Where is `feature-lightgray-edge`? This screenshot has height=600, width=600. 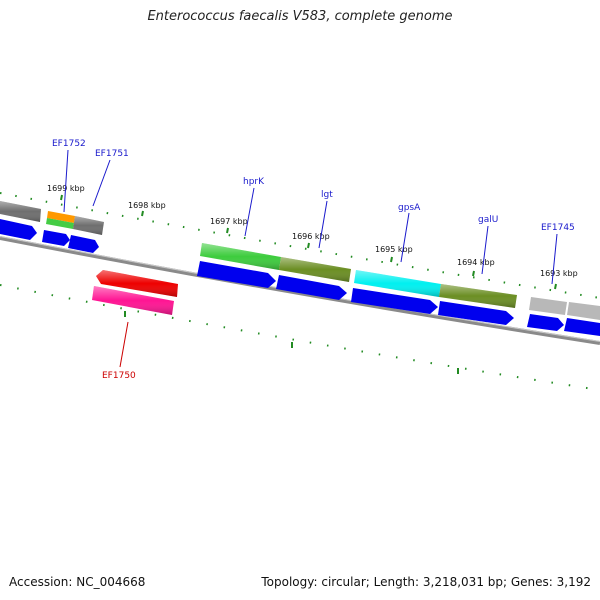 feature-lightgray-edge is located at coordinates (583, 311).